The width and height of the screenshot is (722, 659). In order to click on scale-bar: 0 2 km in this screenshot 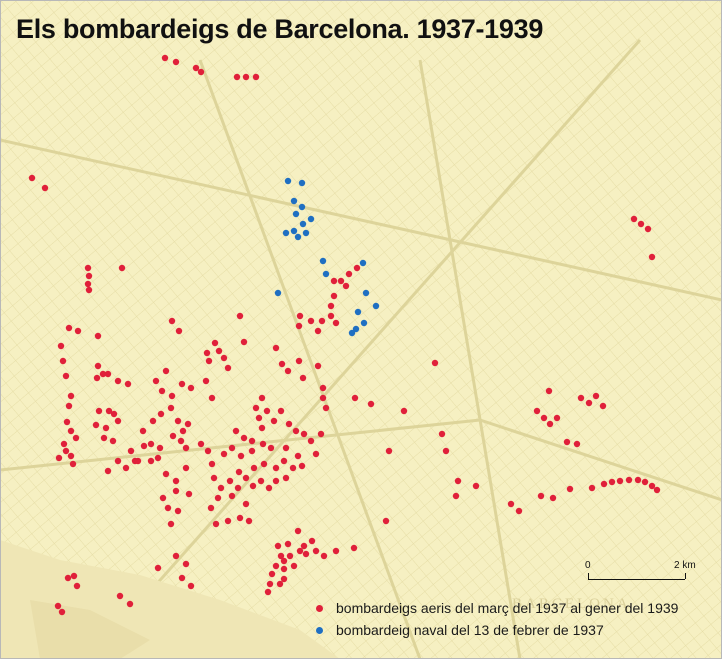, I will do `click(645, 575)`.